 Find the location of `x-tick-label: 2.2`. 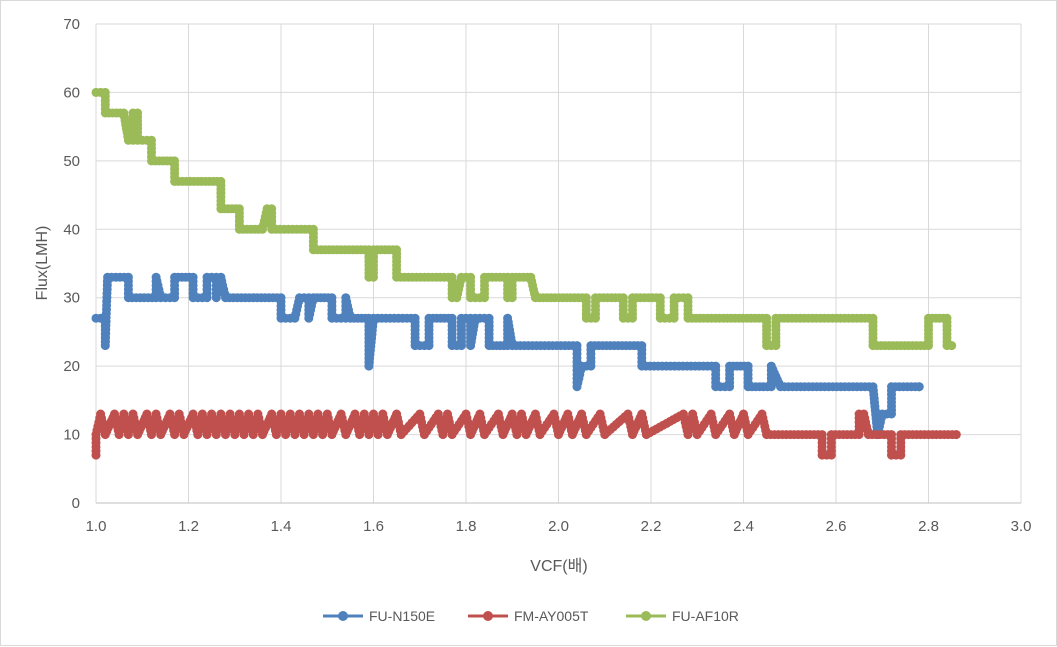

x-tick-label: 2.2 is located at coordinates (651, 526).